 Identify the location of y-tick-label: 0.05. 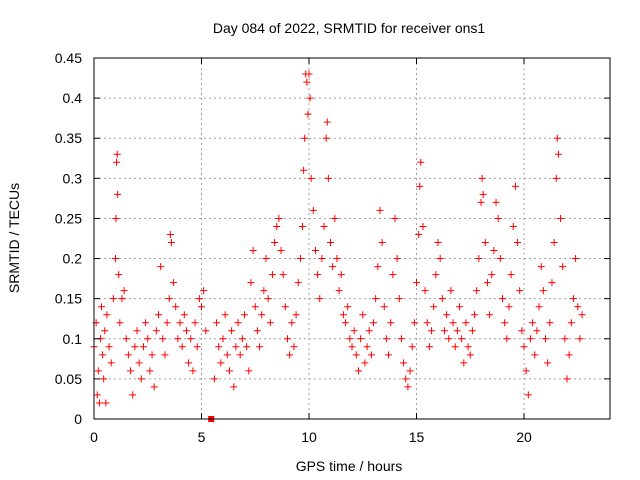
(68, 379).